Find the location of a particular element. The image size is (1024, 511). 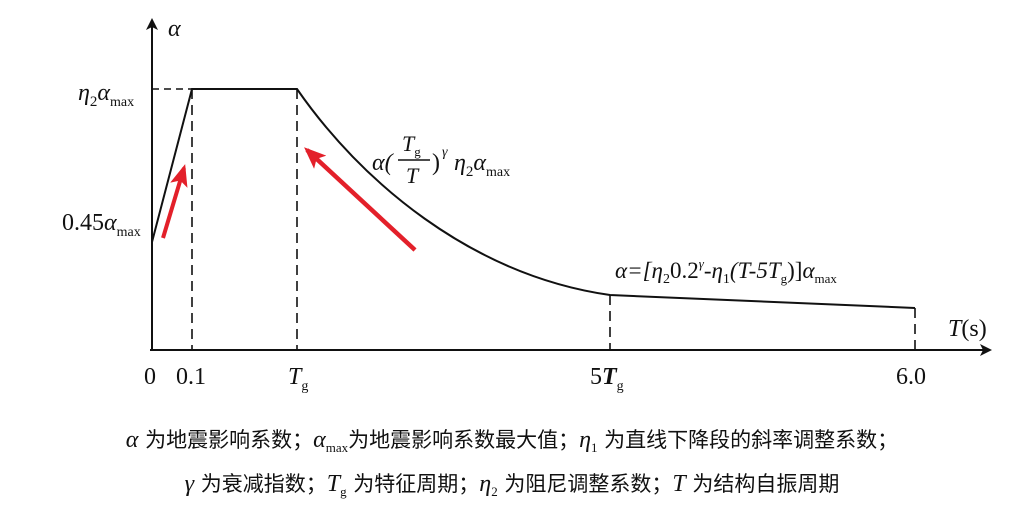

x-tick-5tg: 5Tg is located at coordinates (607, 379).